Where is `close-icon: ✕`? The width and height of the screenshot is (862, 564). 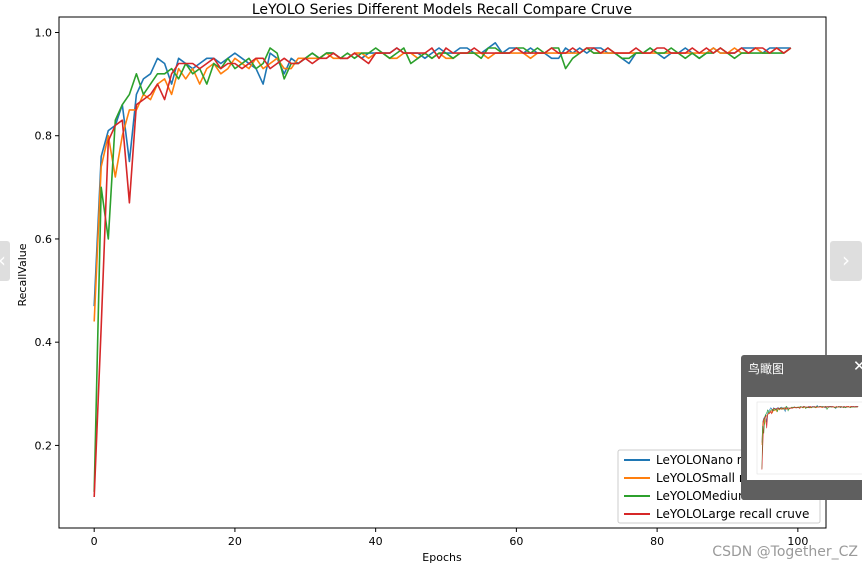
close-icon: ✕ is located at coordinates (857, 366).